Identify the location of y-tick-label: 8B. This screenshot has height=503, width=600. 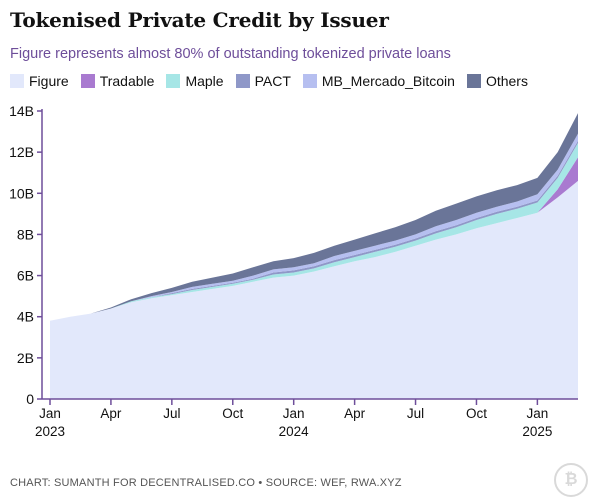
(25, 234).